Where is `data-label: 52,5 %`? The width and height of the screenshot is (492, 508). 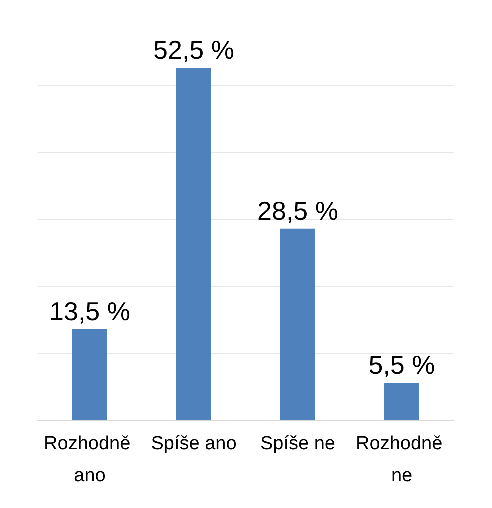 data-label: 52,5 % is located at coordinates (194, 50).